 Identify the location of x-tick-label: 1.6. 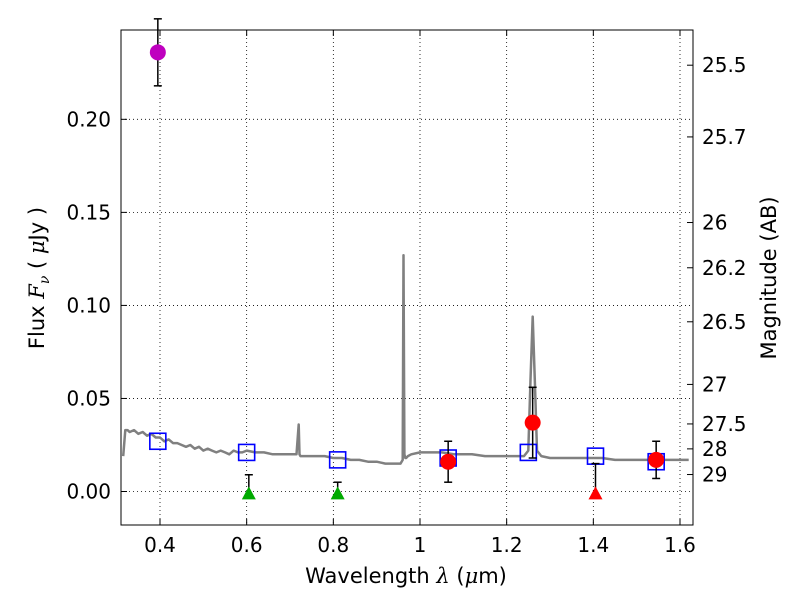
(680, 545).